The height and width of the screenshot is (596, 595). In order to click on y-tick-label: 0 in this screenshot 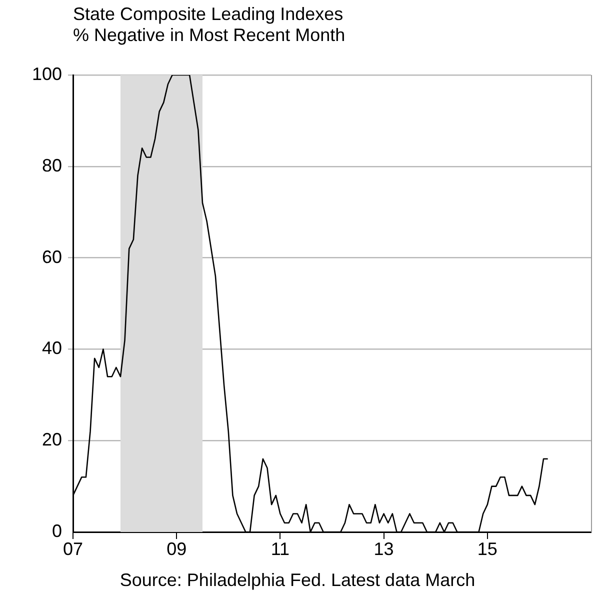, I will do `click(57, 530)`.